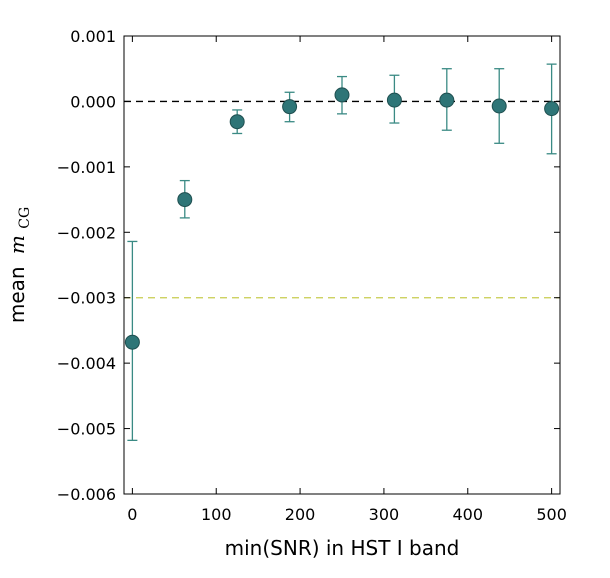 This screenshot has height=578, width=610. I want to click on svg-text: mean m CG, so click(19, 265).